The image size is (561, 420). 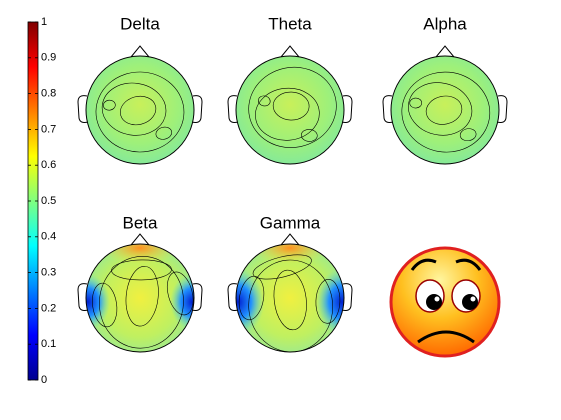 I want to click on colorbar-tick-label: 0.8, so click(x=48, y=94).